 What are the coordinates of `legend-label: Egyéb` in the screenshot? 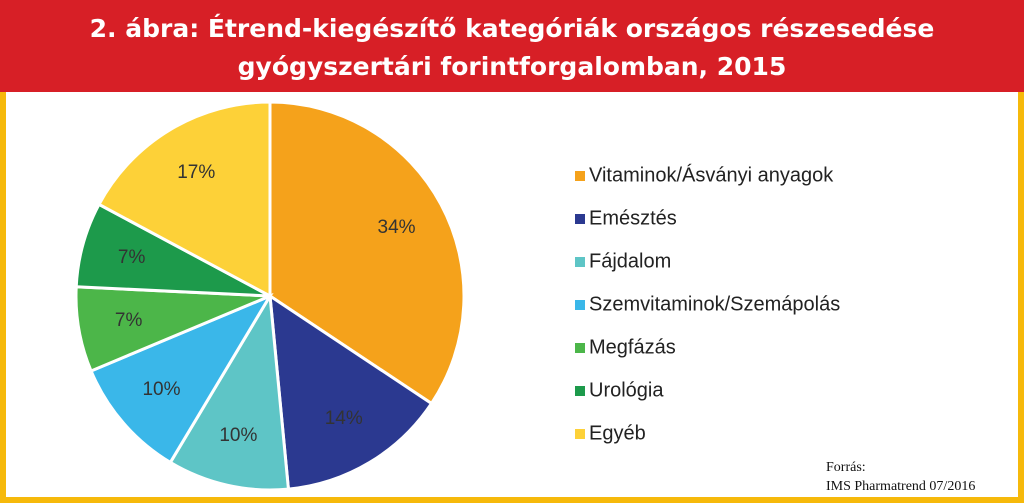 It's located at (617, 433).